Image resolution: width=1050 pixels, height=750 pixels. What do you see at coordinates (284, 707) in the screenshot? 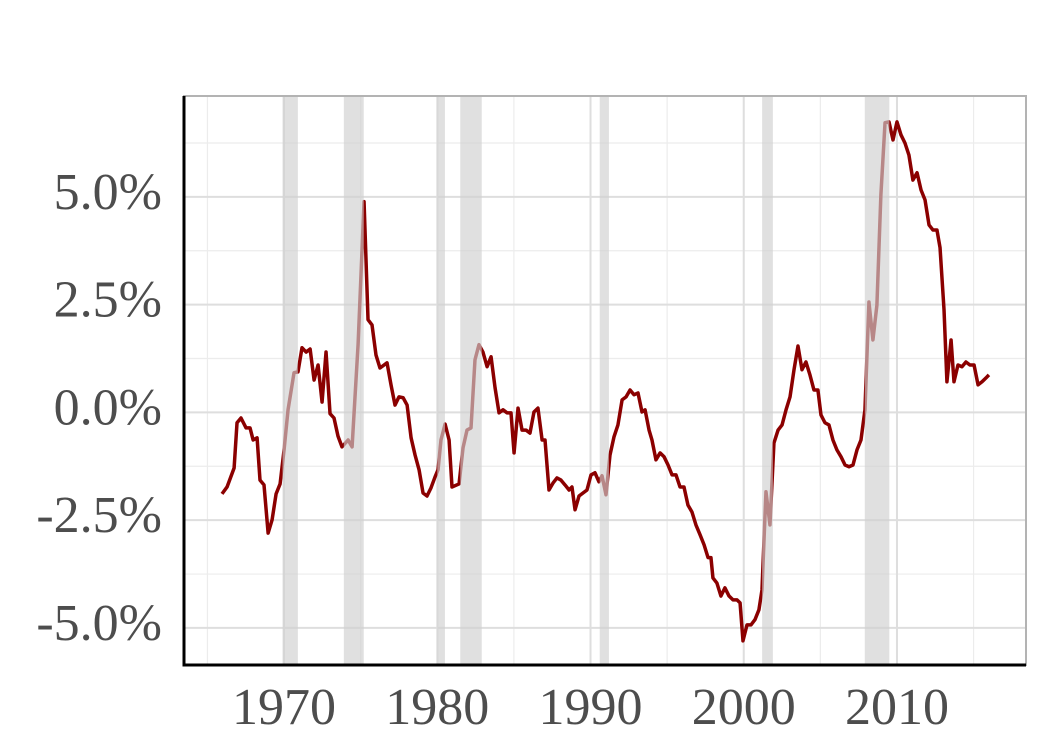
I see `x-tick-label: 1970` at bounding box center [284, 707].